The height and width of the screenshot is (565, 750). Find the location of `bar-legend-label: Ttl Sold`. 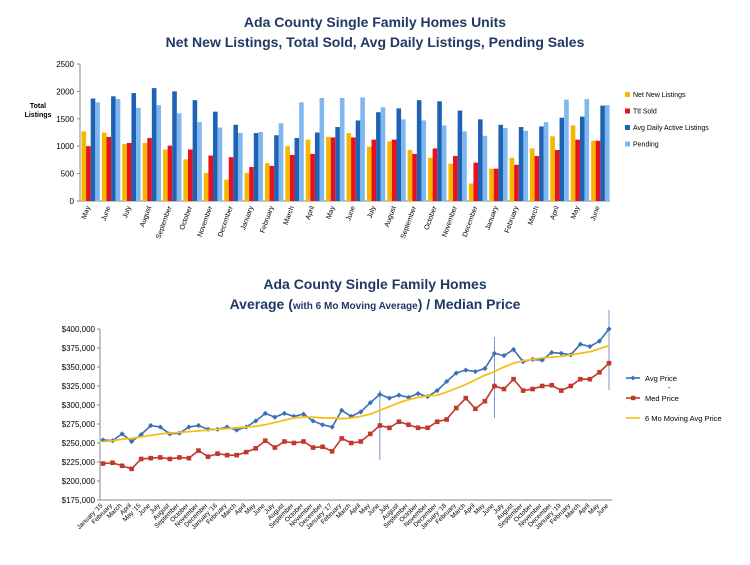

bar-legend-label: Ttl Sold is located at coordinates (645, 112).